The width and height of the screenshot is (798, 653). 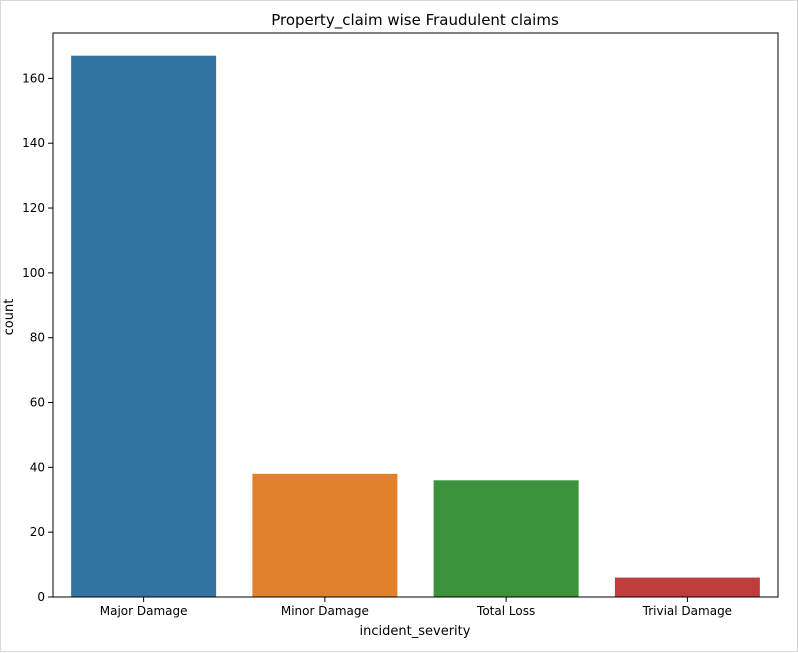 I want to click on bar-minor-damage, so click(x=325, y=535).